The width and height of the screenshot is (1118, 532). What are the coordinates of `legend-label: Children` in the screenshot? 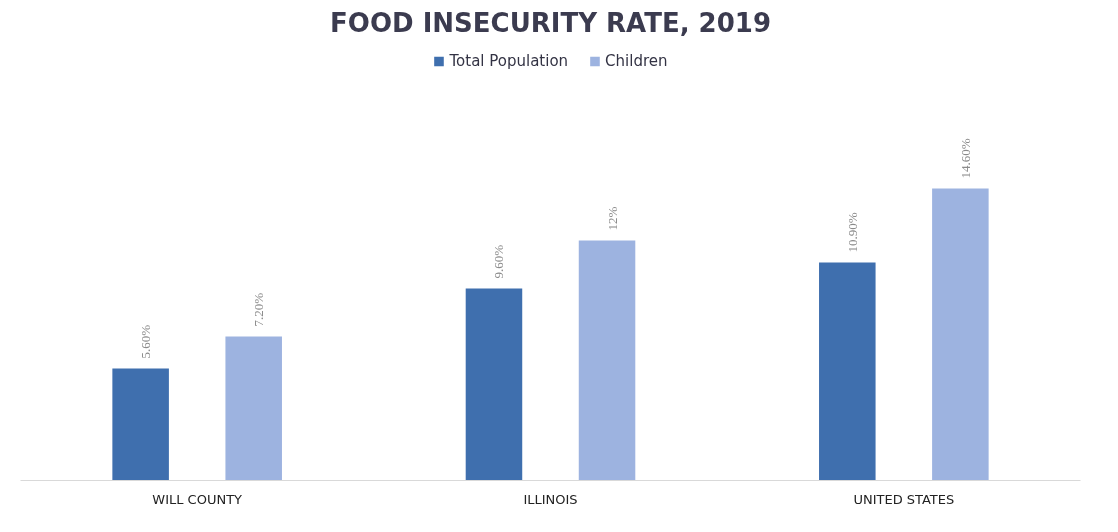 It's located at (636, 61).